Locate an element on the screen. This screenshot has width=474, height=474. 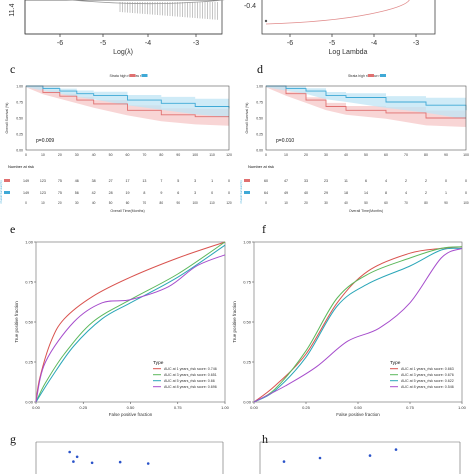
x-tick-label: 40 is located at coordinates (346, 155).